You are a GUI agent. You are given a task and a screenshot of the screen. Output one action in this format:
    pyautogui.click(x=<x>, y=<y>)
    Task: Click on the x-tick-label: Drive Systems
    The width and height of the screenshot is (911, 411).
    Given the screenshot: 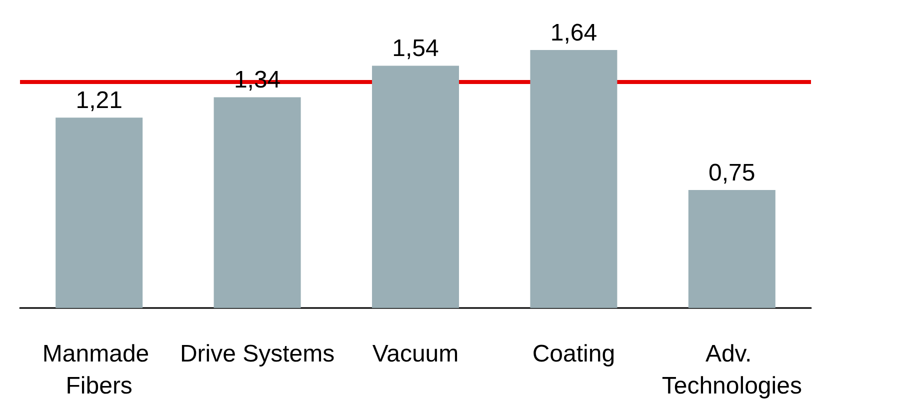 What is the action you would take?
    pyautogui.click(x=257, y=354)
    